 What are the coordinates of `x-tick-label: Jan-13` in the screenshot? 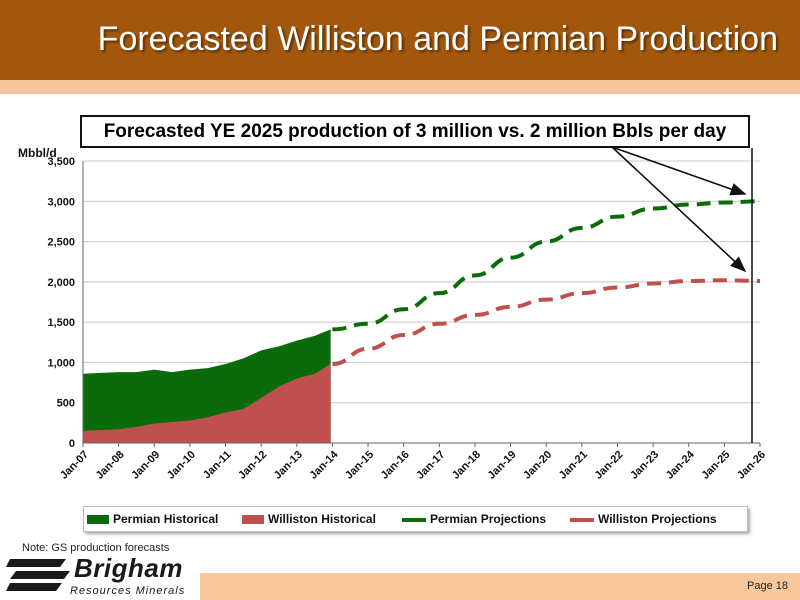 It's located at (288, 465).